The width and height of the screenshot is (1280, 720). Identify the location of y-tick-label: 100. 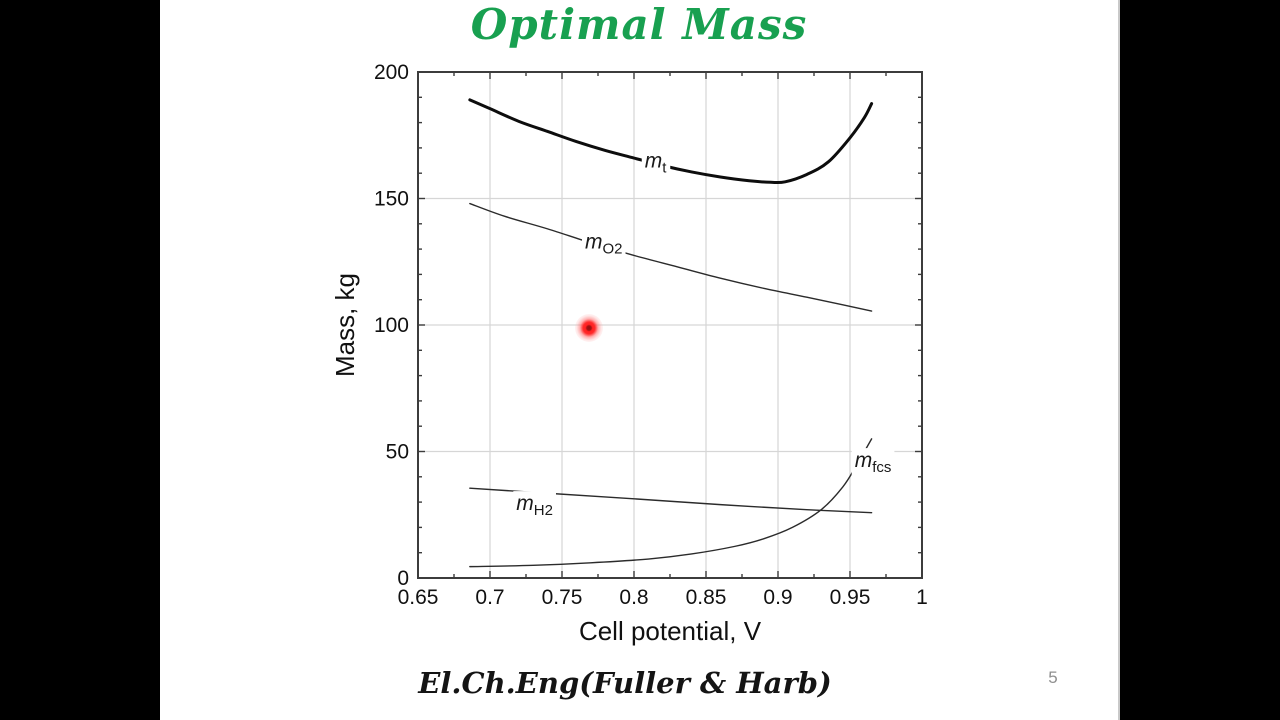
(391, 325).